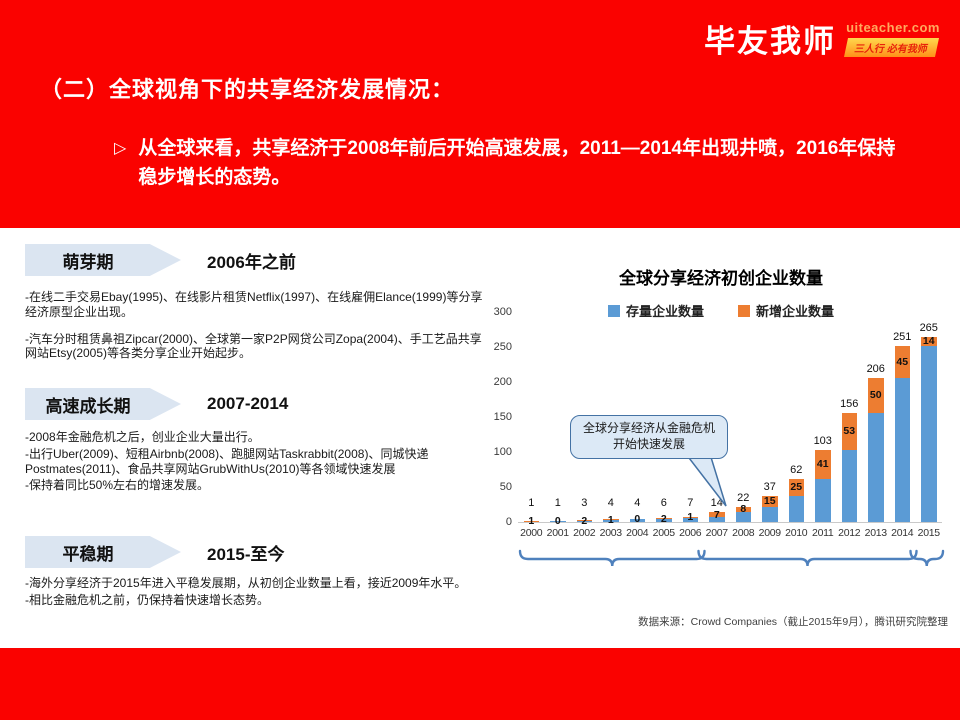 This screenshot has width=960, height=720. I want to click on bar-new-label: 8, so click(743, 509).